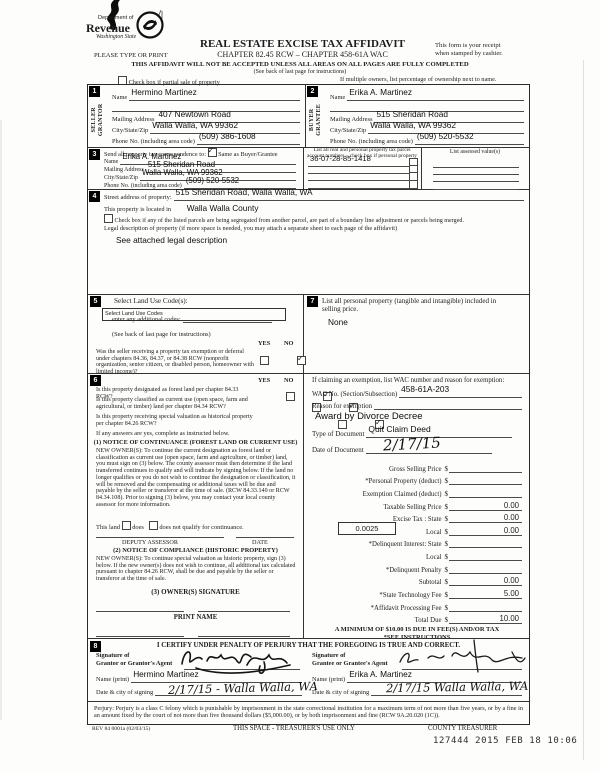  Describe the element at coordinates (264, 360) in the screenshot. I see `s5-yes-checkbox` at that location.